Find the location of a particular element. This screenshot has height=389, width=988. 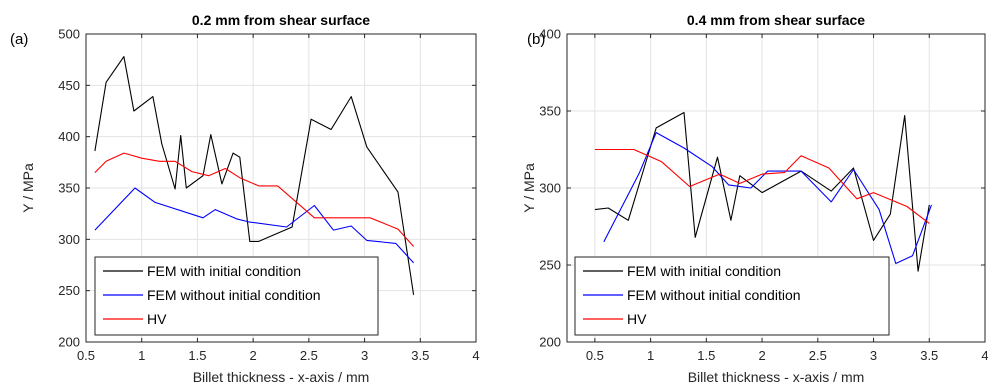

y-tick-label: 500 is located at coordinates (69, 34).